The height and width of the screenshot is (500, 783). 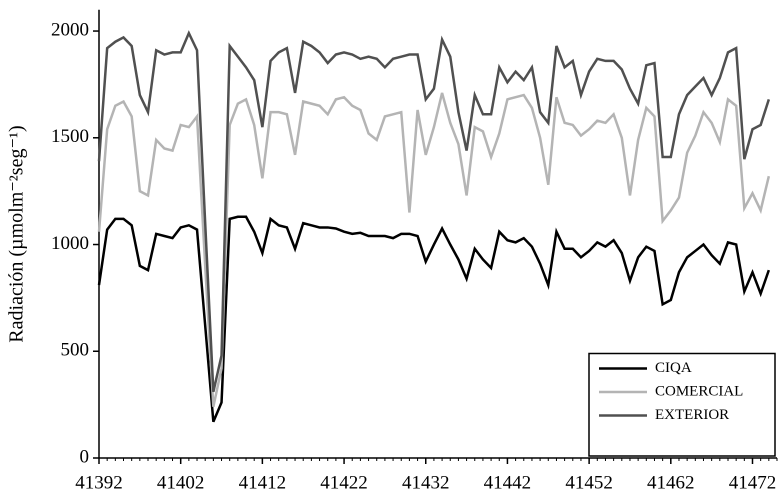 What do you see at coordinates (17, 233) in the screenshot?
I see `y-axis-label: Radiación (µmolm⁻²seg⁻¹)` at bounding box center [17, 233].